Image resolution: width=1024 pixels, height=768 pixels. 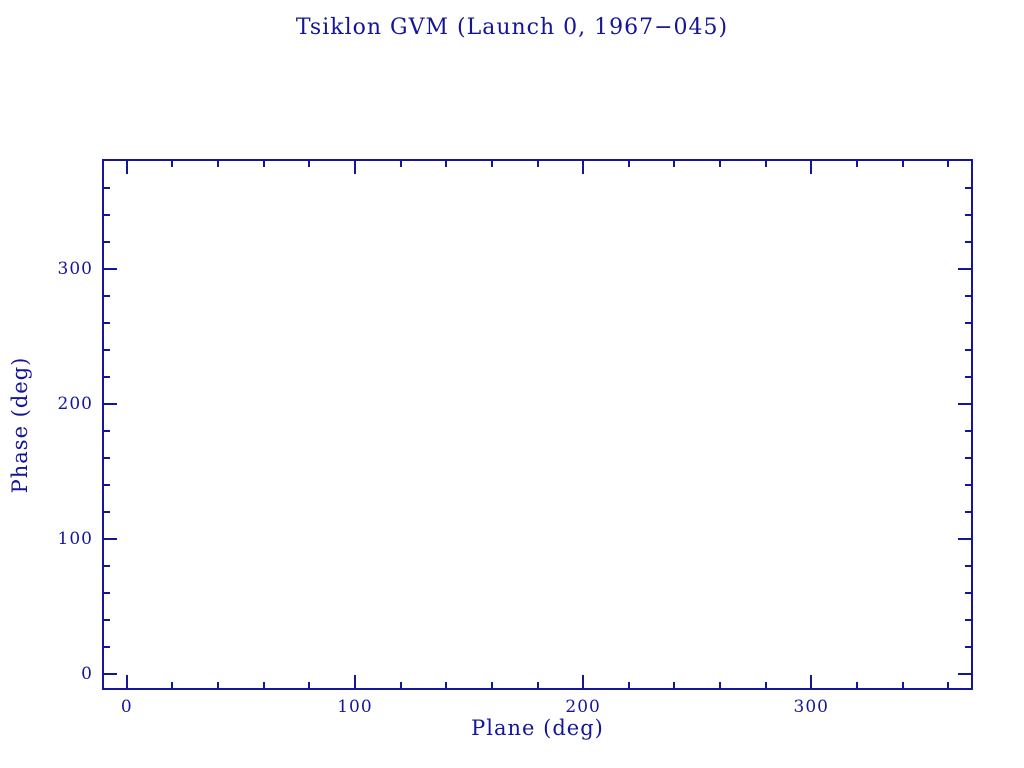 I want to click on x-tick-label: 300, so click(x=811, y=707).